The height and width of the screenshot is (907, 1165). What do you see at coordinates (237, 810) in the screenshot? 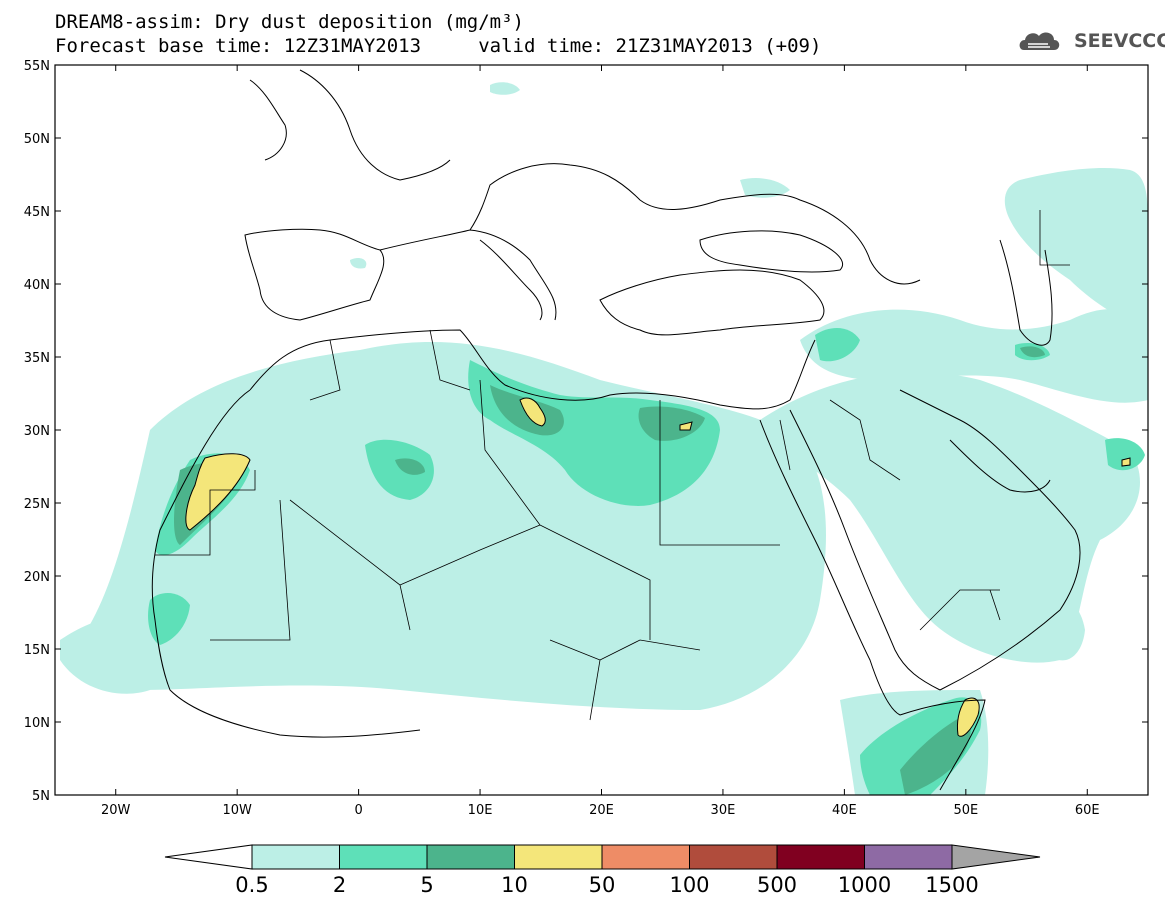
I see `lon-label: 10W` at bounding box center [237, 810].